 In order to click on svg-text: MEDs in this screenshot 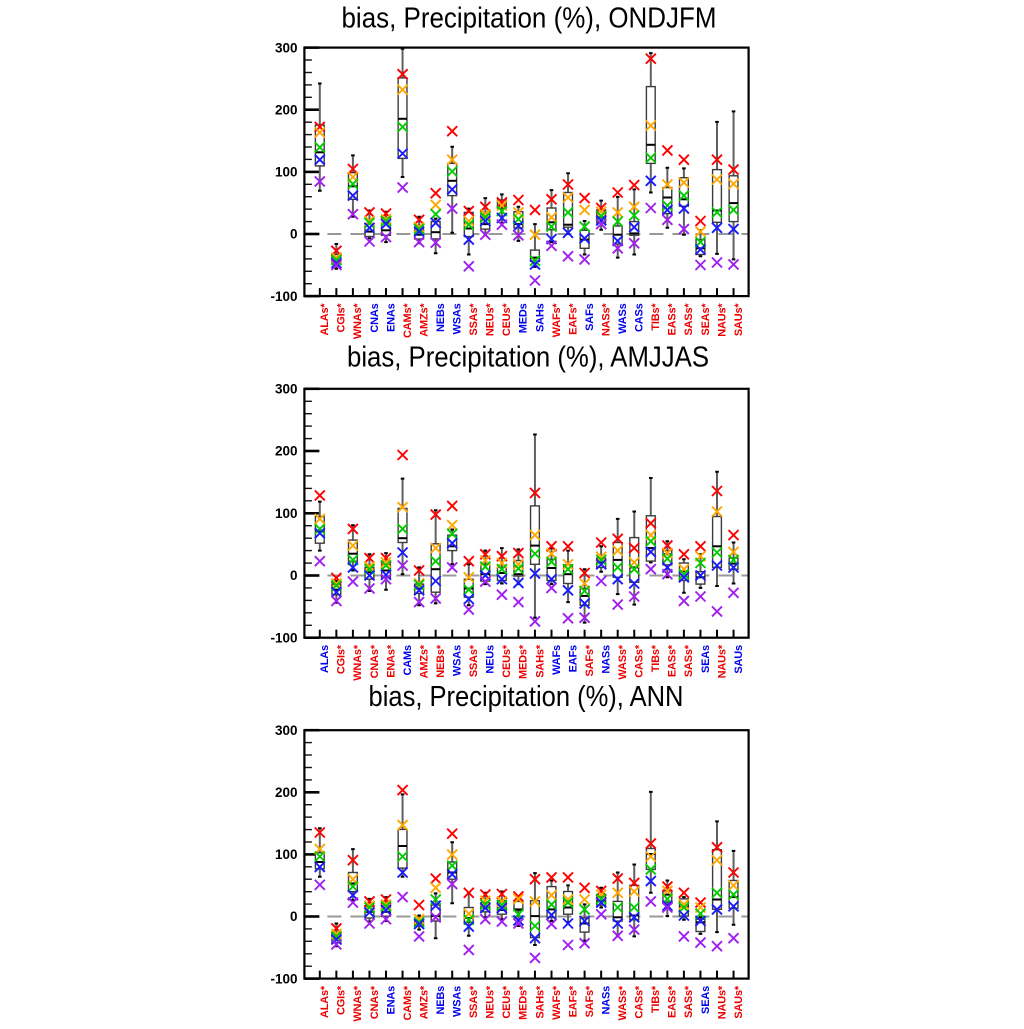, I will do `click(524, 318)`.